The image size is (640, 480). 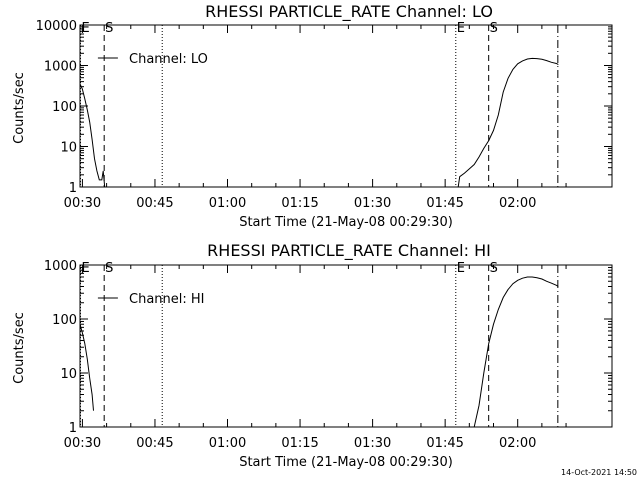 What do you see at coordinates (56, 26) in the screenshot?
I see `y-tick-label: 10000` at bounding box center [56, 26].